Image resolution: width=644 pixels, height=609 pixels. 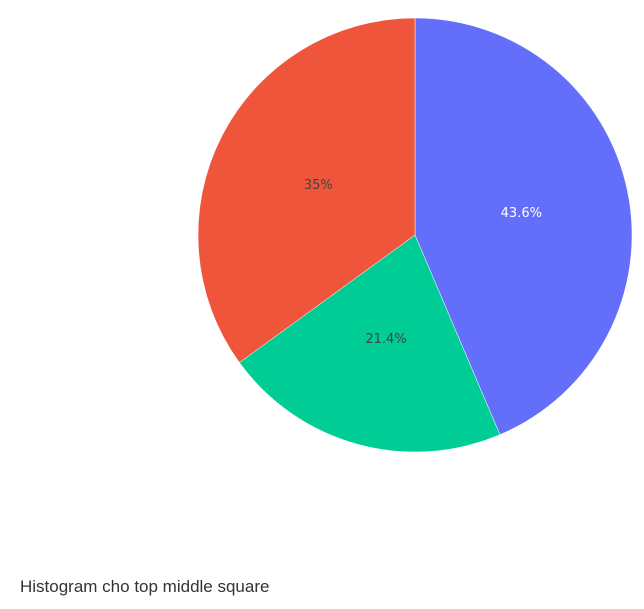 I want to click on chart-caption: Histogram cho top middle square, so click(x=145, y=586).